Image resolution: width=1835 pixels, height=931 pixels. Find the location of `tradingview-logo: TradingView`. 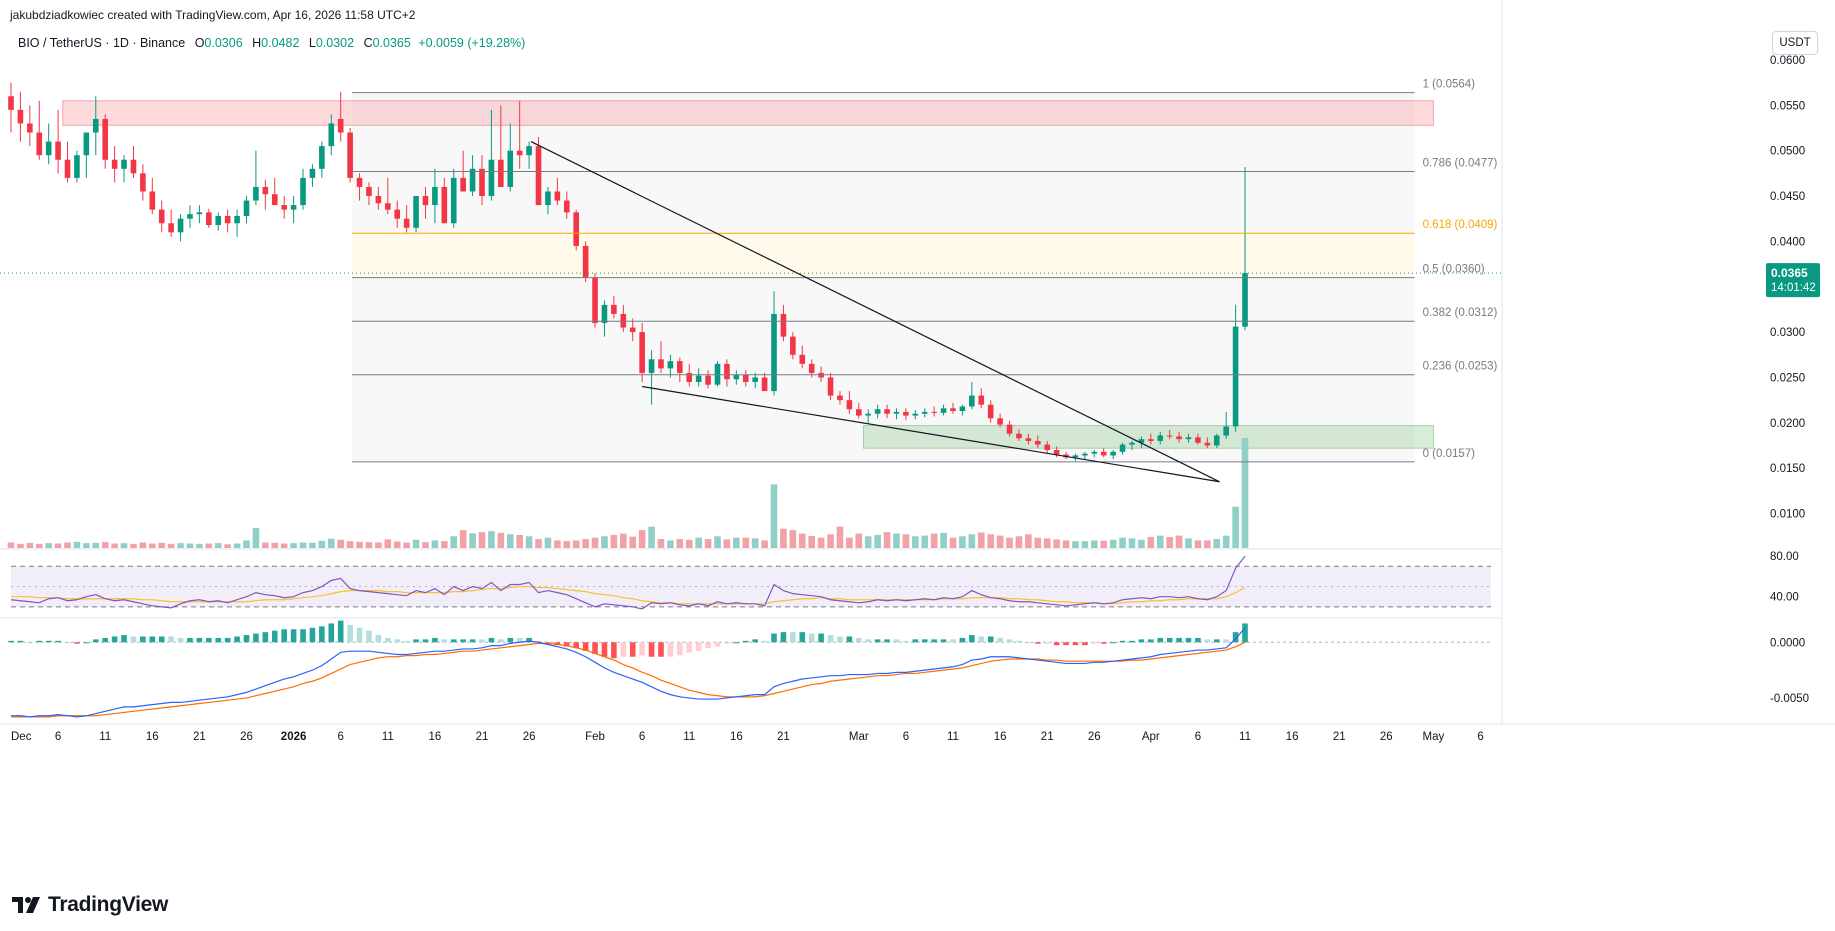

tradingview-logo: TradingView is located at coordinates (90, 905).